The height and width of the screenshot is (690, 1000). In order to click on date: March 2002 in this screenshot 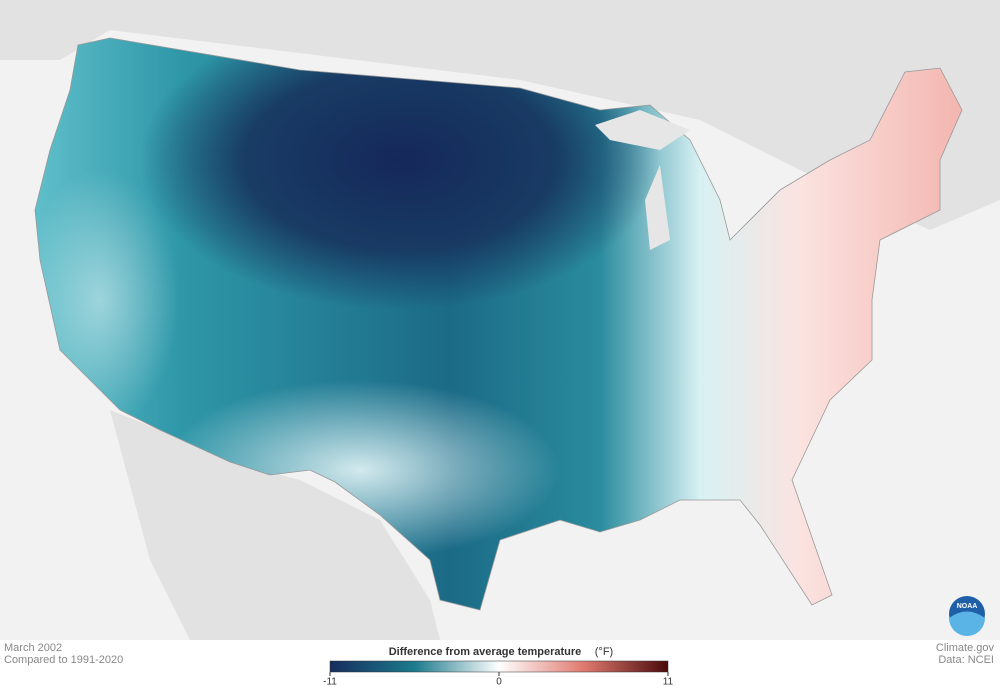, I will do `click(33, 648)`.